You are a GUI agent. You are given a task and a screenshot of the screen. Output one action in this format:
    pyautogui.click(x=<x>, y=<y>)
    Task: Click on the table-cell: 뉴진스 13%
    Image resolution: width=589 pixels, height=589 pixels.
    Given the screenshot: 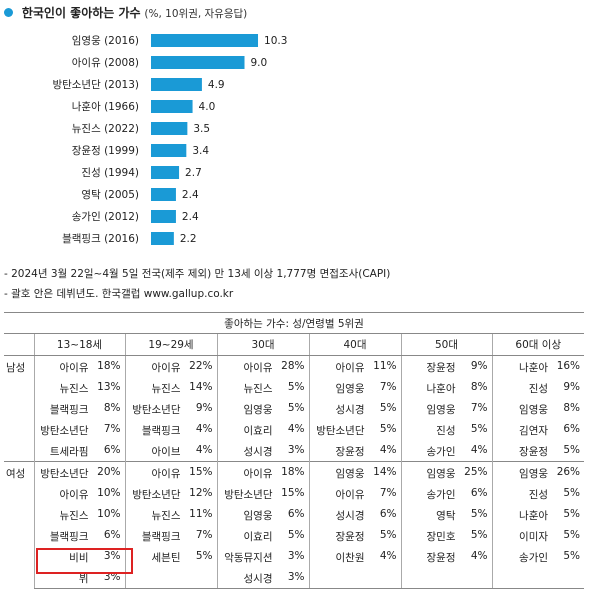 What is the action you would take?
    pyautogui.click(x=79, y=387)
    